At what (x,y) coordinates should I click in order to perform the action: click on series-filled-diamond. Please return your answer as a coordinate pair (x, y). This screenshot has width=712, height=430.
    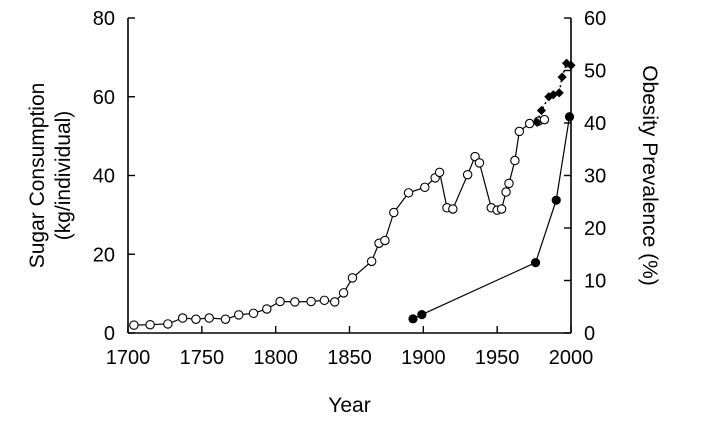
    Looking at the image, I should click on (554, 92).